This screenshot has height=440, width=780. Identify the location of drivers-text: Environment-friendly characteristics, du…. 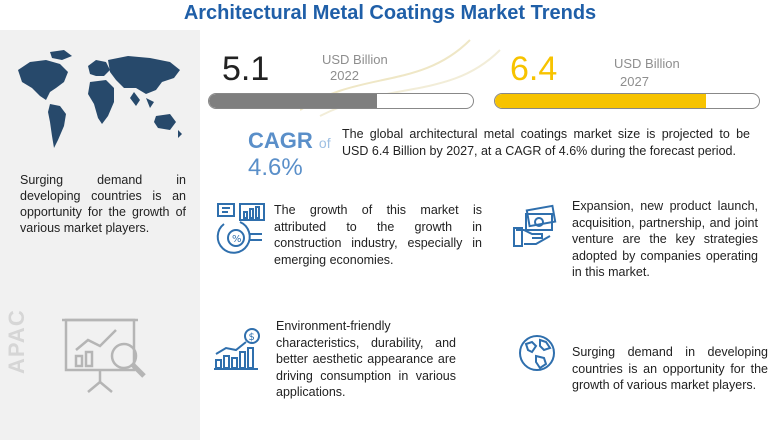
(366, 359).